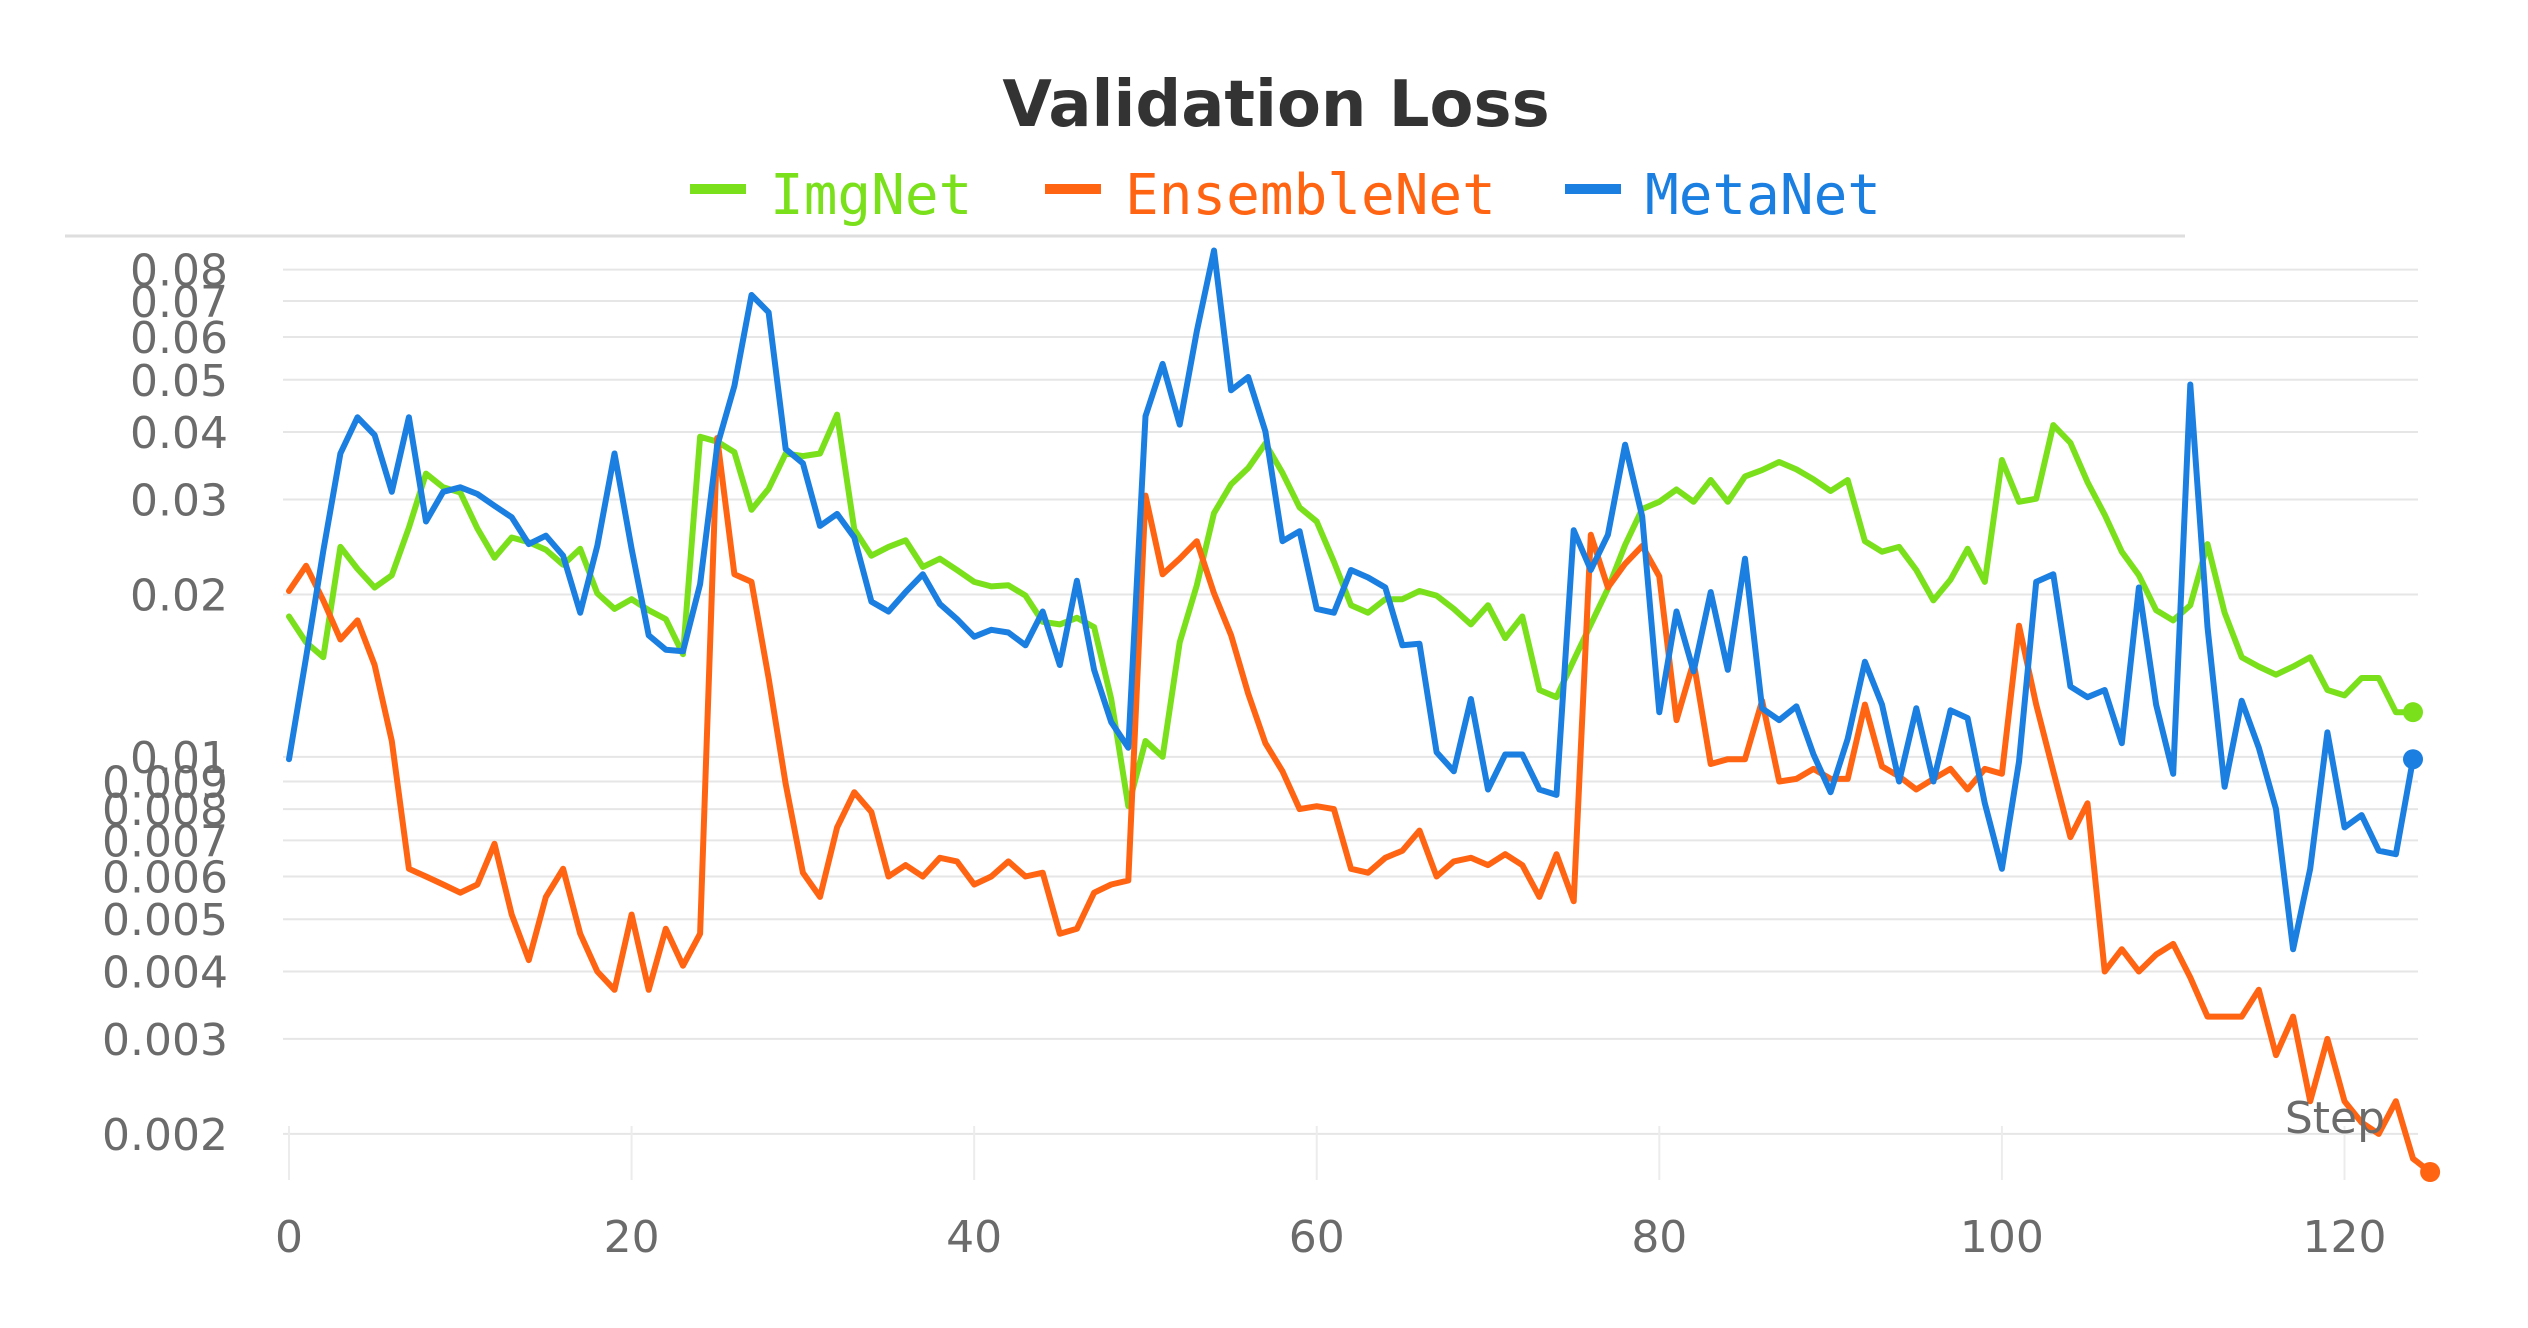 Image resolution: width=2528 pixels, height=1328 pixels. What do you see at coordinates (2002, 1237) in the screenshot?
I see `x-tick-label: 100` at bounding box center [2002, 1237].